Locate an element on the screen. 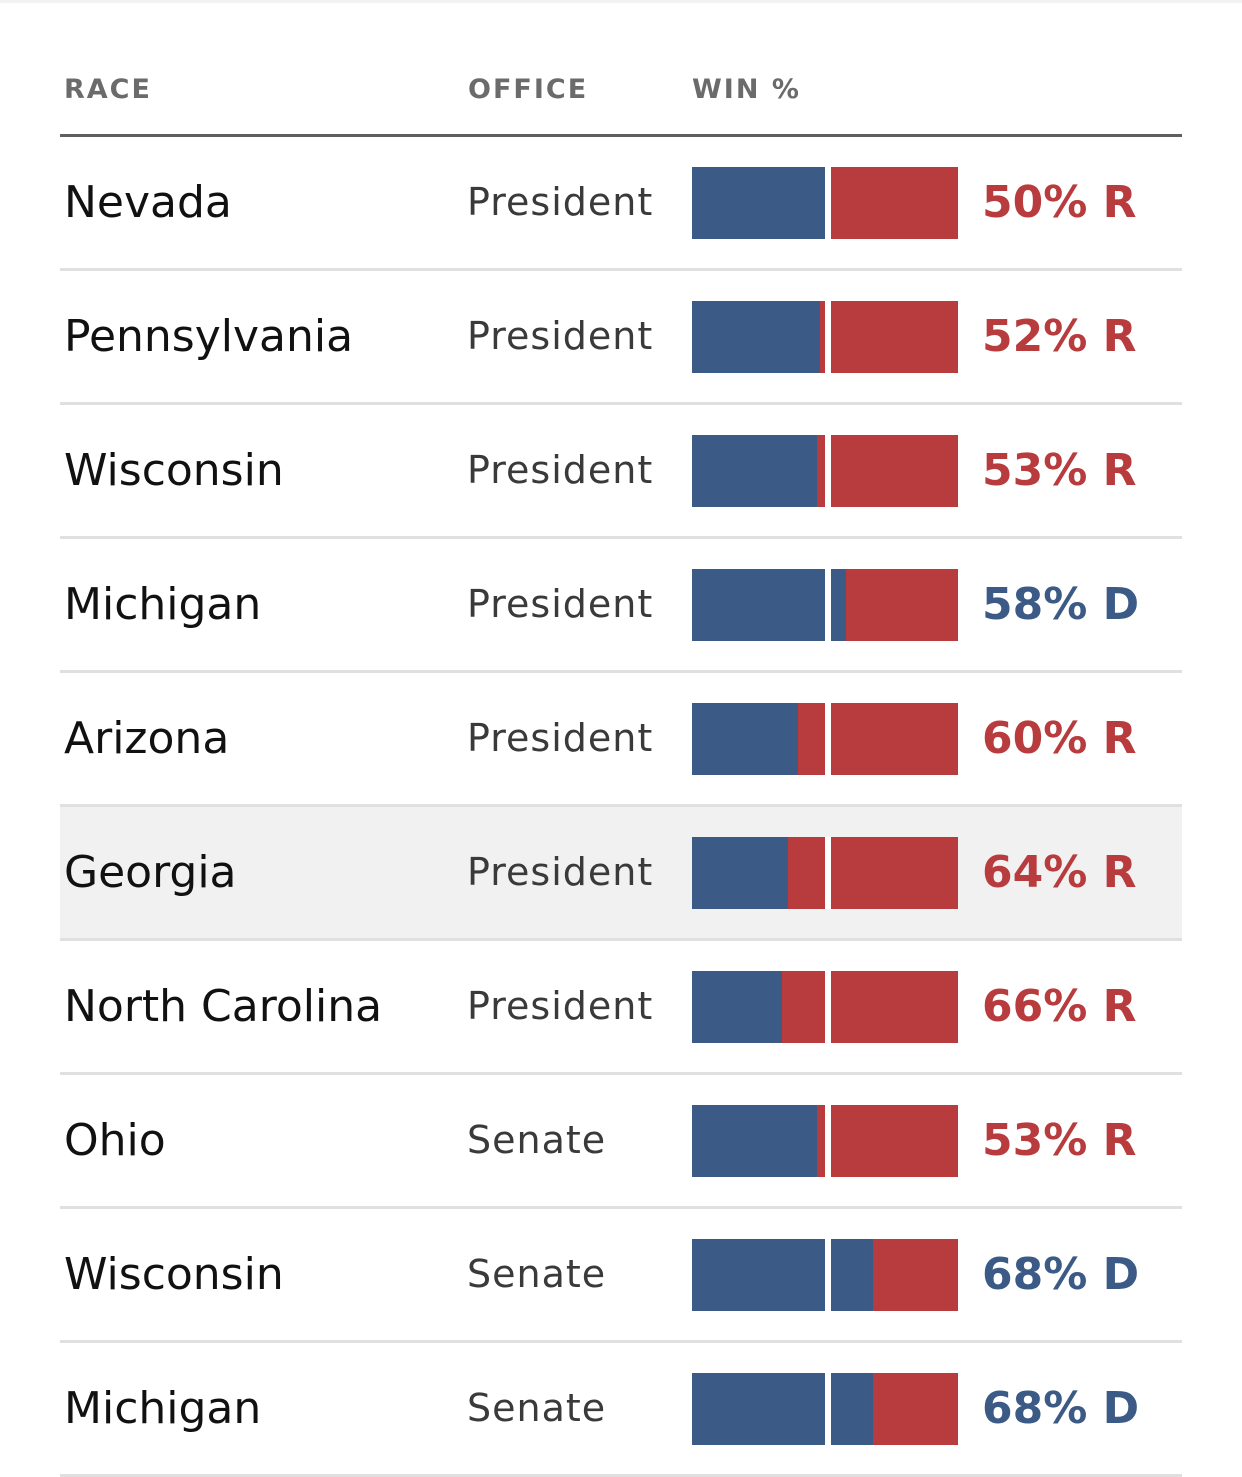 The height and width of the screenshot is (1477, 1242). table-row: Nevada President 50% R is located at coordinates (621, 204).